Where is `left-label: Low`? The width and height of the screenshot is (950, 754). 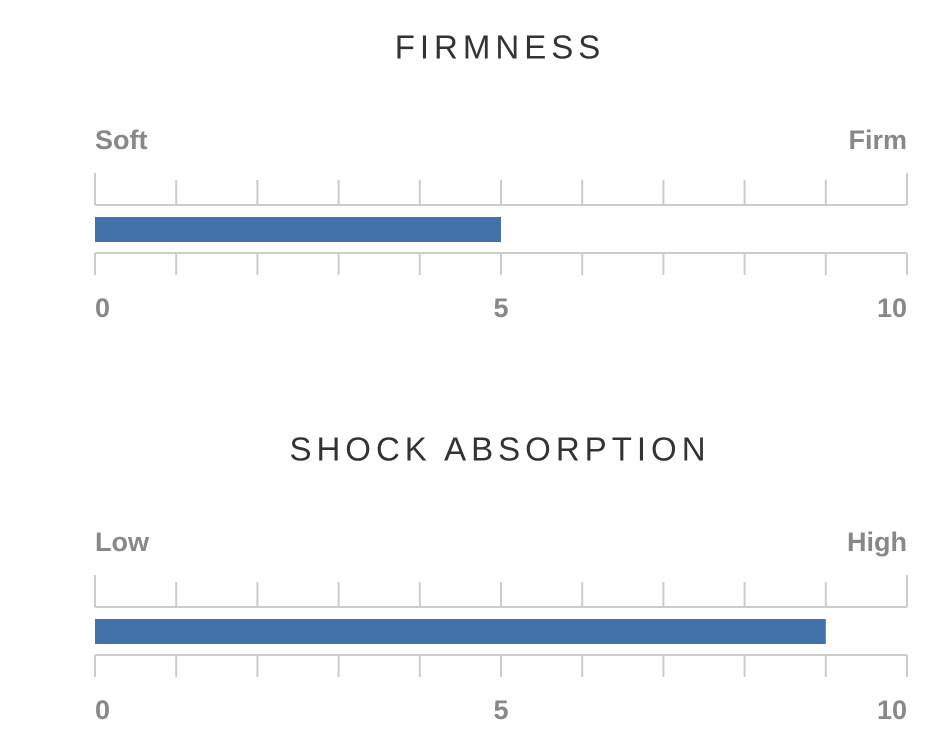
left-label: Low is located at coordinates (122, 542).